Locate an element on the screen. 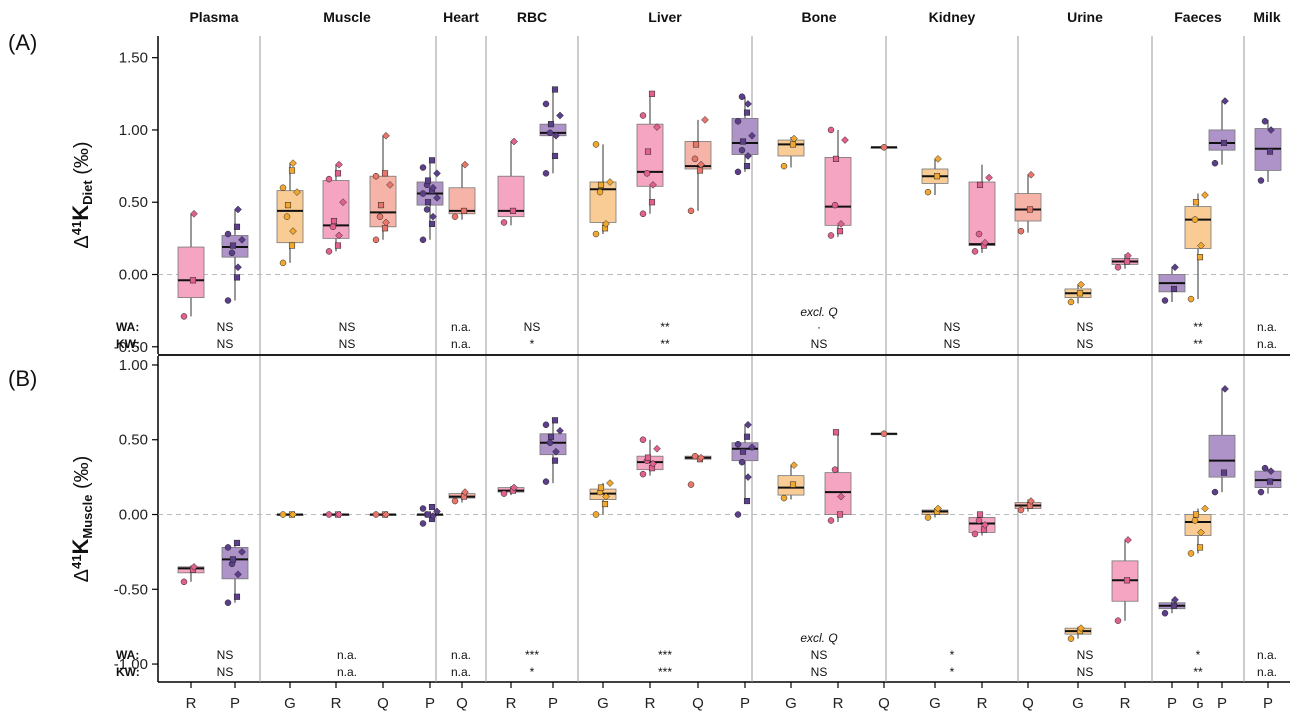  box-liver-G is located at coordinates (603, 189).